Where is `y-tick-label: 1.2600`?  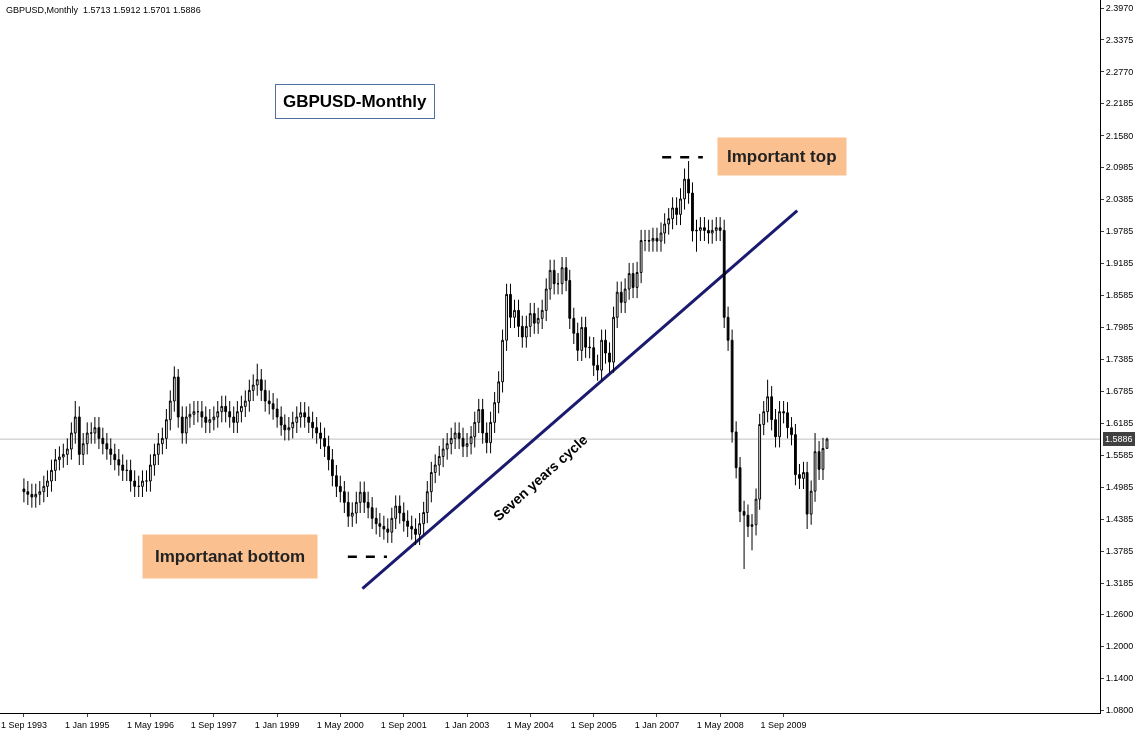
y-tick-label: 1.2600 is located at coordinates (1119, 614).